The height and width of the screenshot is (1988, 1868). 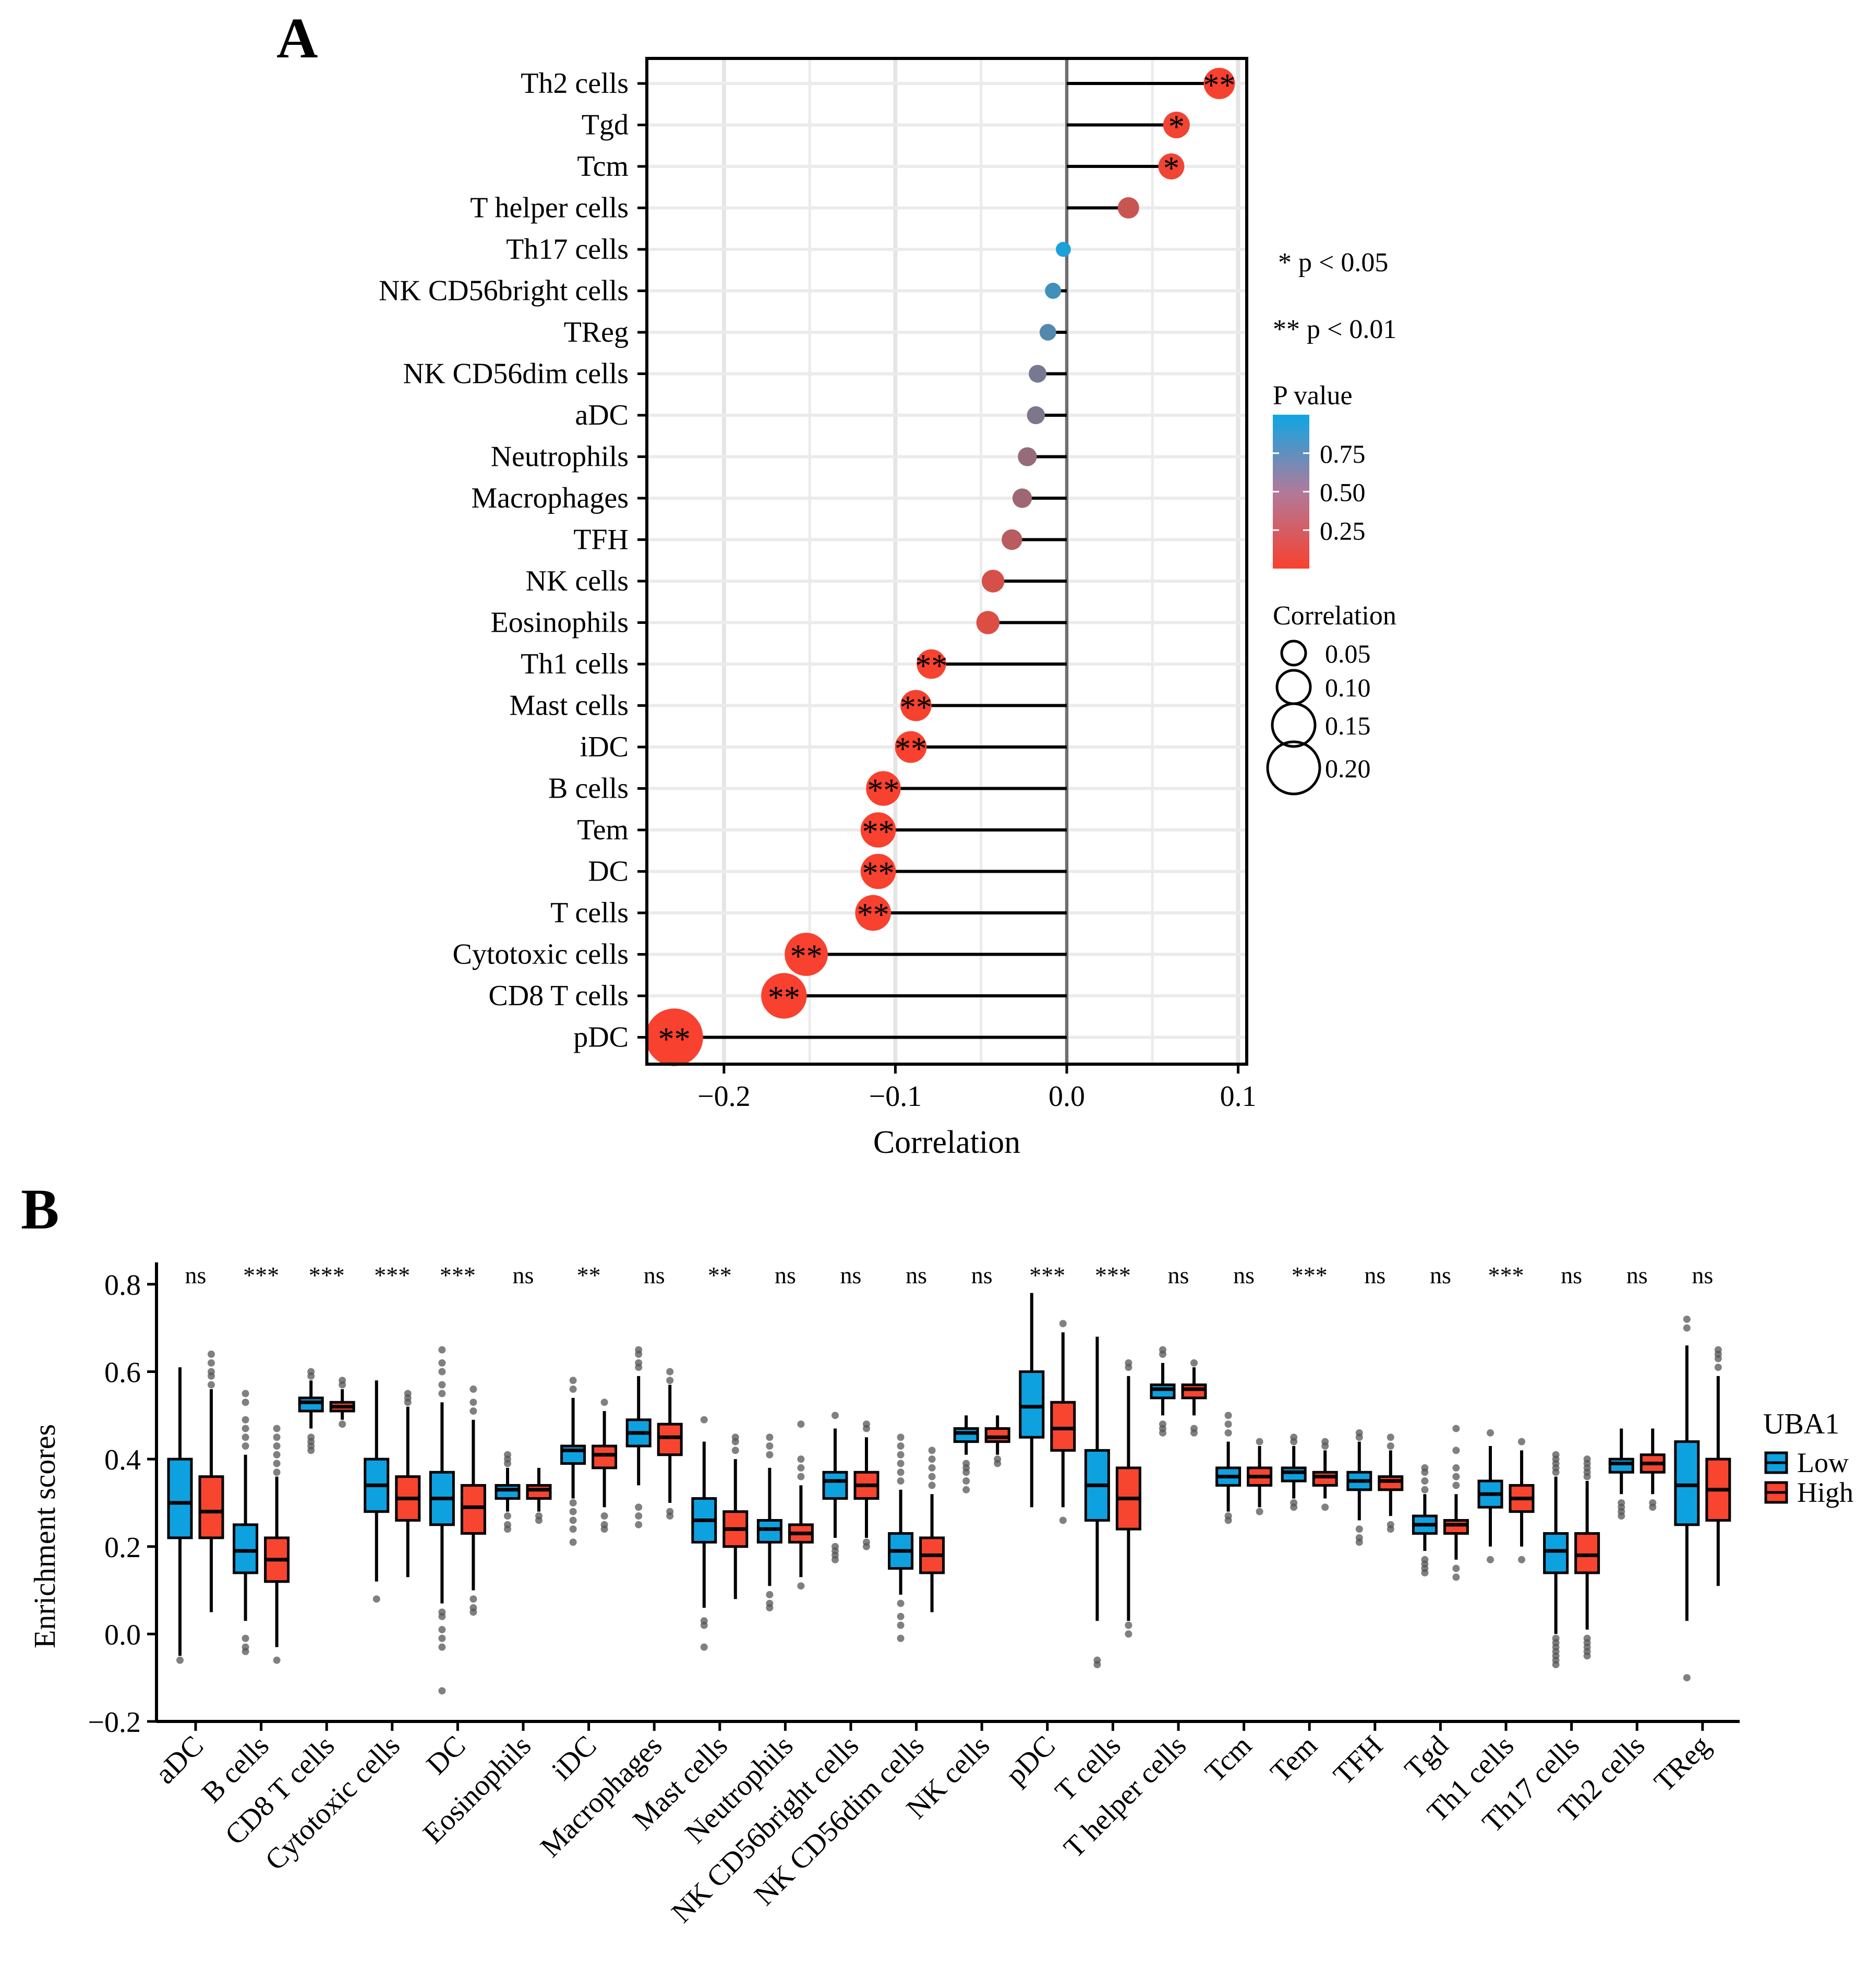 What do you see at coordinates (1334, 329) in the screenshot?
I see `annotation-p001: ** p < 0.01` at bounding box center [1334, 329].